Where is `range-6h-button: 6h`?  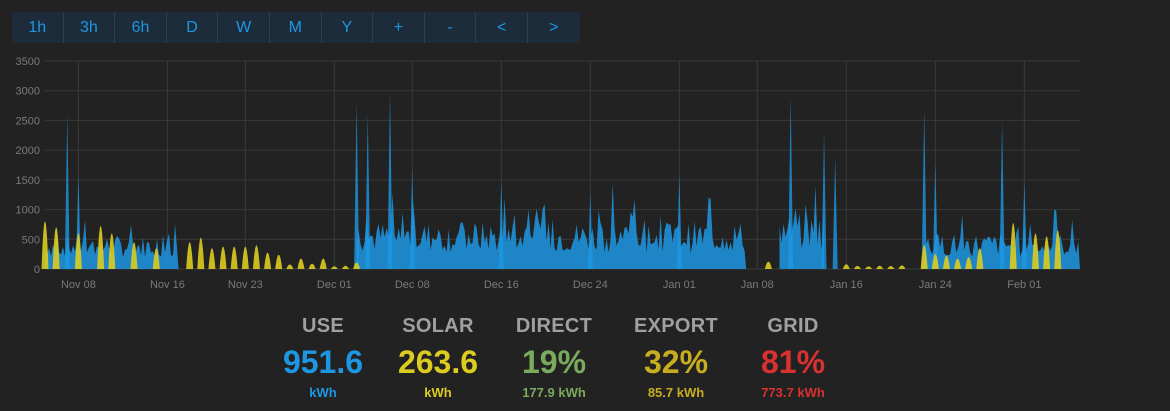 range-6h-button: 6h is located at coordinates (141, 27).